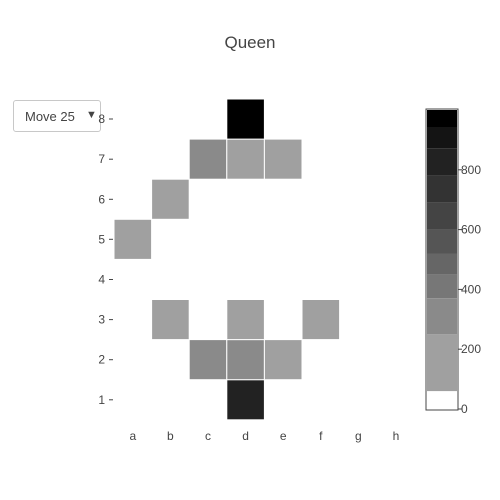 Image resolution: width=500 pixels, height=500 pixels. Describe the element at coordinates (170, 436) in the screenshot. I see `x-tick-label-b: b` at that location.